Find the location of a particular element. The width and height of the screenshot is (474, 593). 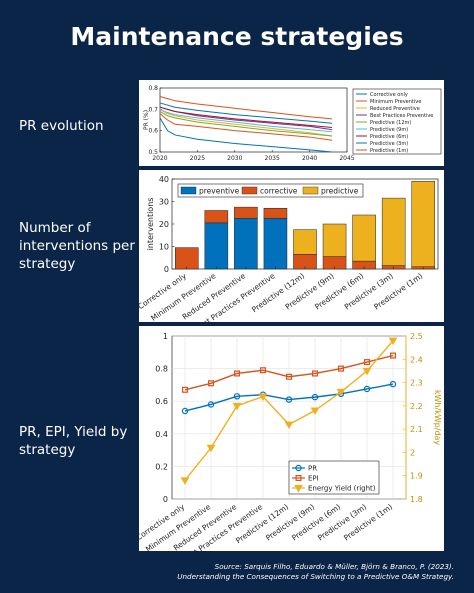

point-pr-corrective-only is located at coordinates (185, 411).